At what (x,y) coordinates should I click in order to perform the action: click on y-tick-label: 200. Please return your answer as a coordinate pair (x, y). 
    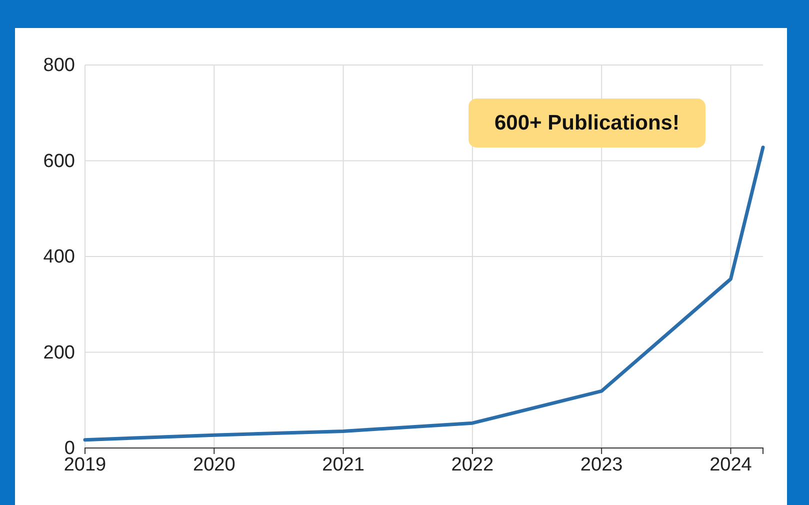
    Looking at the image, I should click on (59, 353).